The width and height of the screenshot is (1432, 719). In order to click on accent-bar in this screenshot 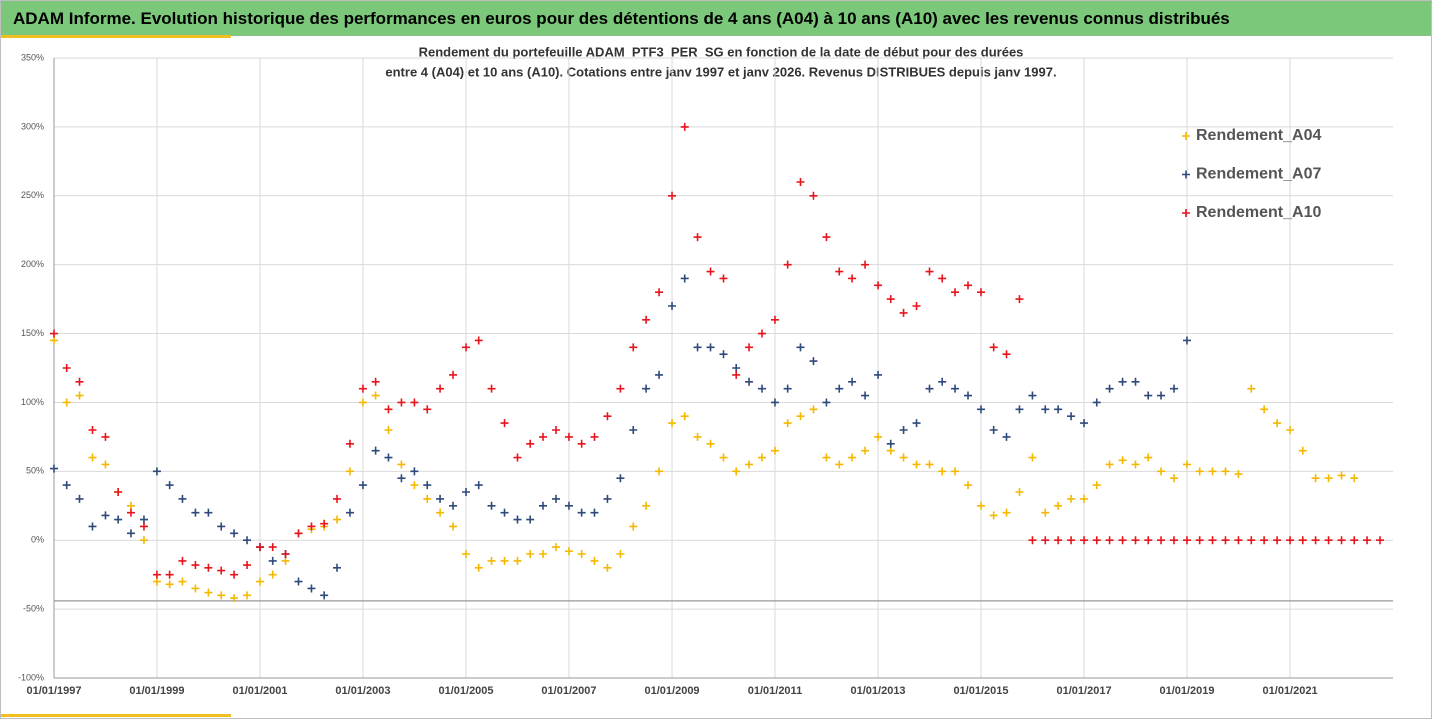, I will do `click(116, 715)`.